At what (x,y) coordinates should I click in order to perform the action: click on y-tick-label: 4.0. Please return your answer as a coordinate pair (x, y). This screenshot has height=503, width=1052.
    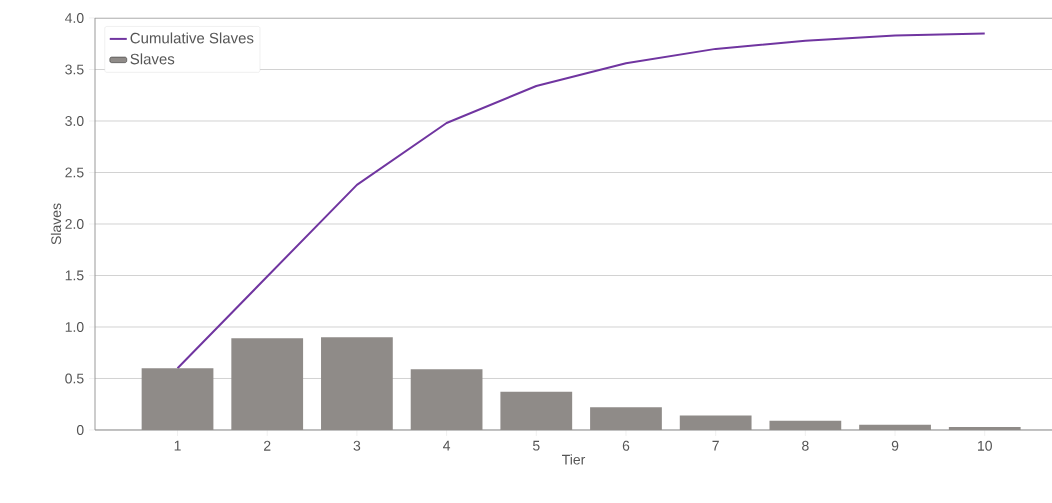
    Looking at the image, I should click on (74, 18).